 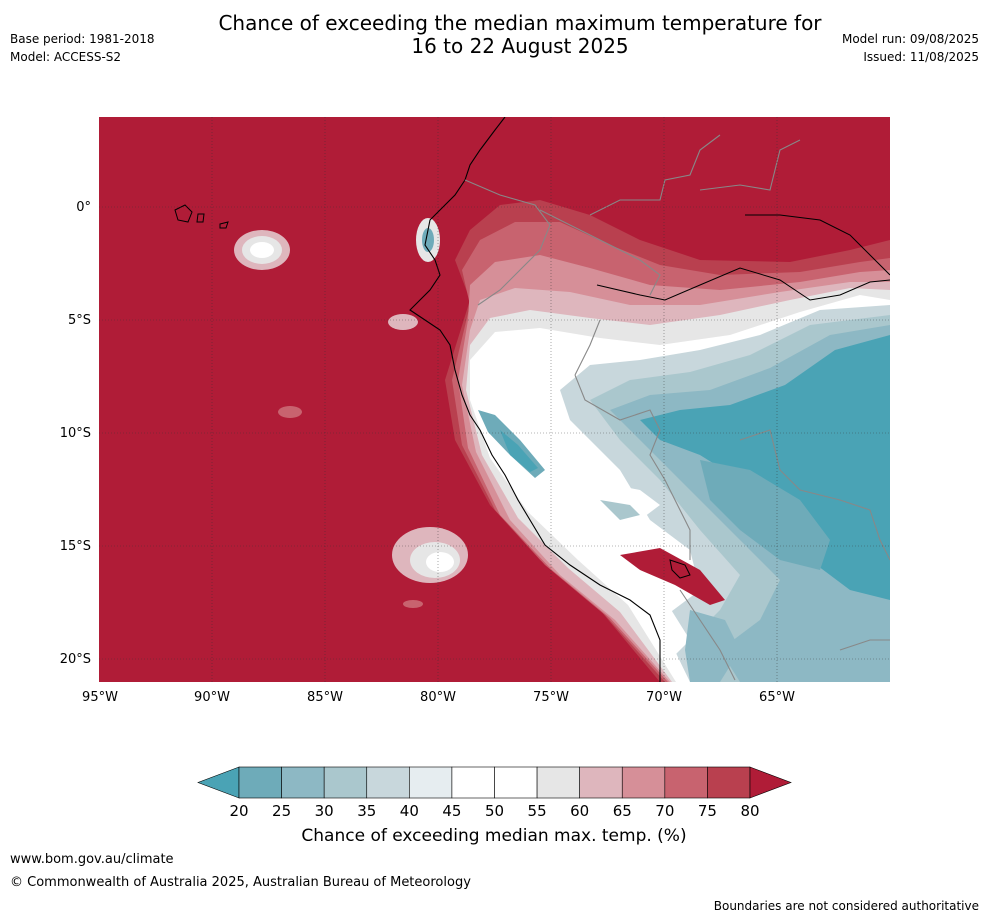 I want to click on colorbar: 20 25 30 35 40 45 50 55 60 65 70 75 80, so click(x=494, y=793).